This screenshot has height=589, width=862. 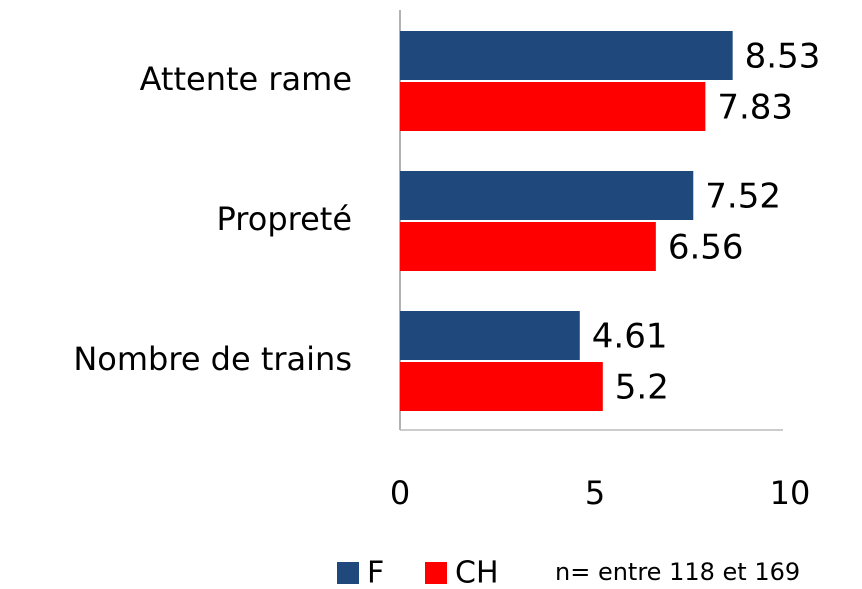 What do you see at coordinates (375, 572) in the screenshot?
I see `legend-label: F` at bounding box center [375, 572].